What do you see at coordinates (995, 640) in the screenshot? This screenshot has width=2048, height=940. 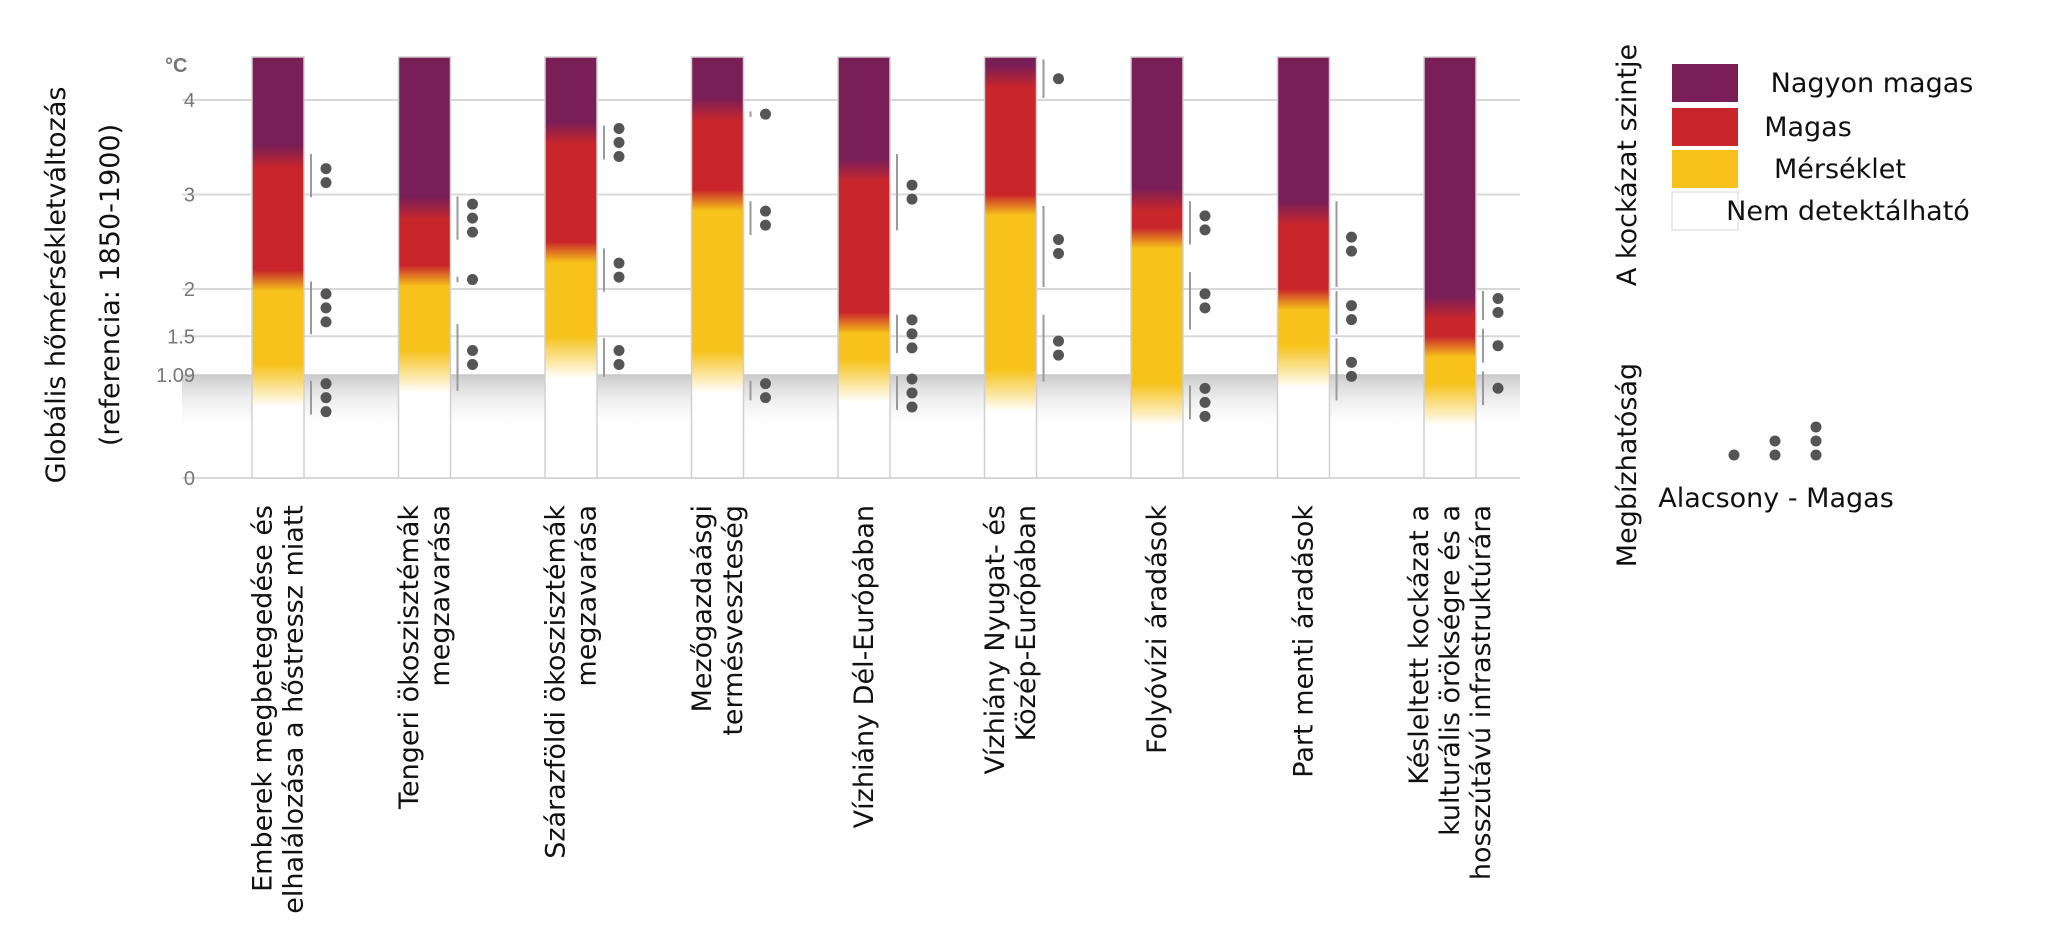 I see `category-label: Vízhiány Nyugat- és` at bounding box center [995, 640].